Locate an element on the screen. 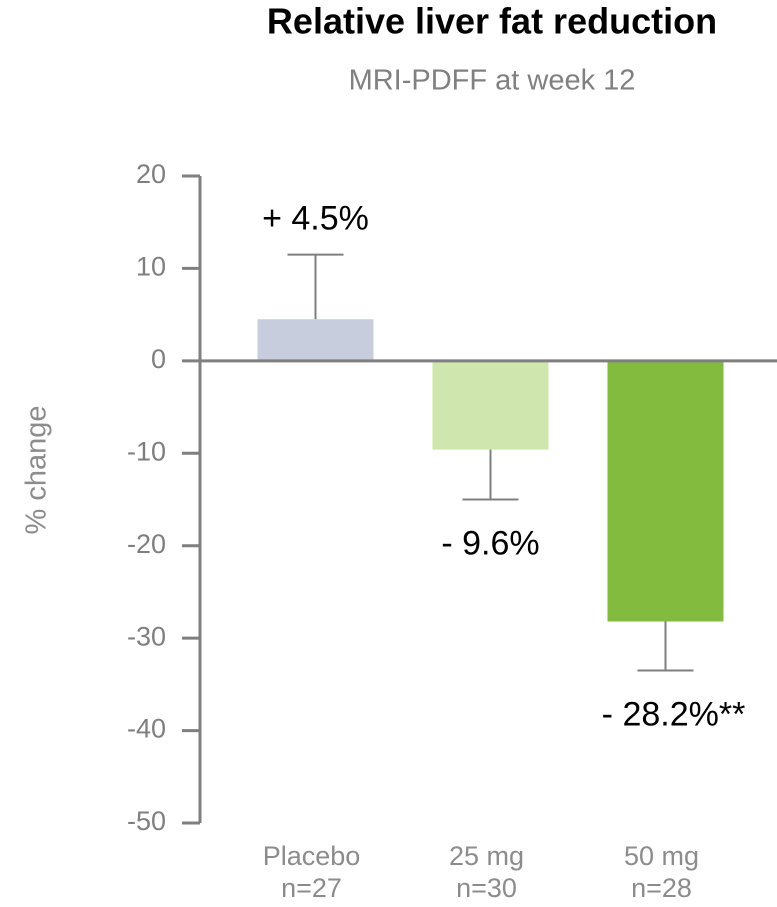 The height and width of the screenshot is (907, 777). sample-size-label: n=30 is located at coordinates (486, 888).